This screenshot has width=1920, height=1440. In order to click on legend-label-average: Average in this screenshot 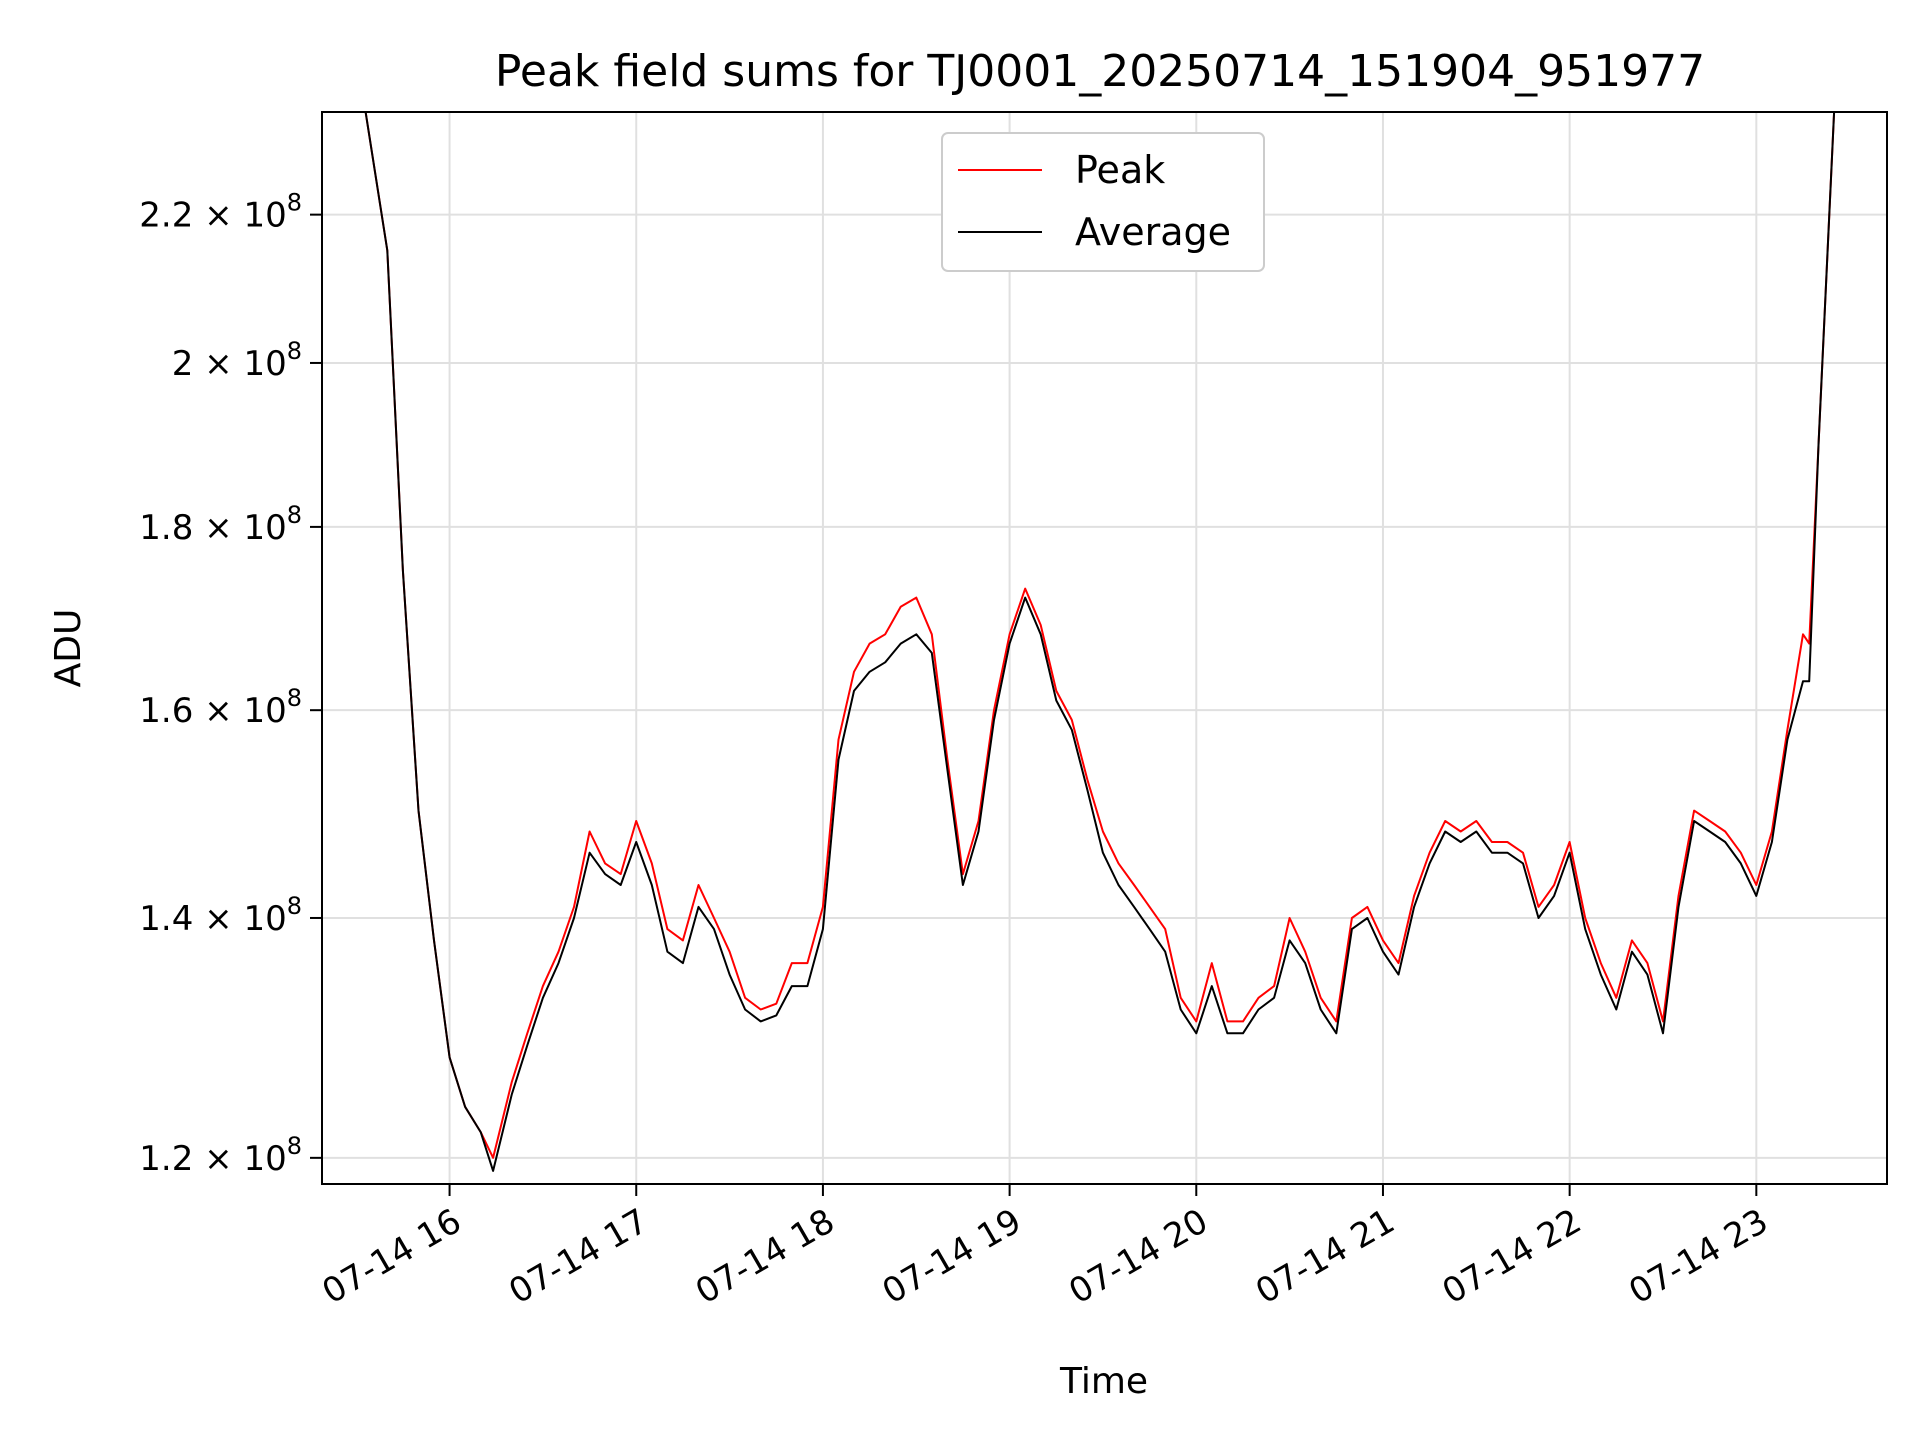, I will do `click(1153, 232)`.